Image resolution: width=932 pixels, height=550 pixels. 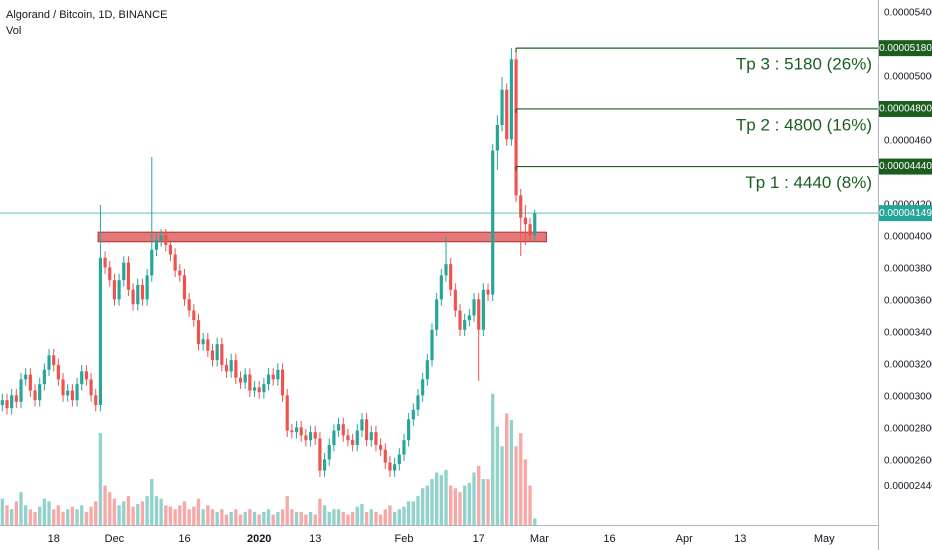 What do you see at coordinates (908, 237) in the screenshot?
I see `y-tick-label: 0.00004000` at bounding box center [908, 237].